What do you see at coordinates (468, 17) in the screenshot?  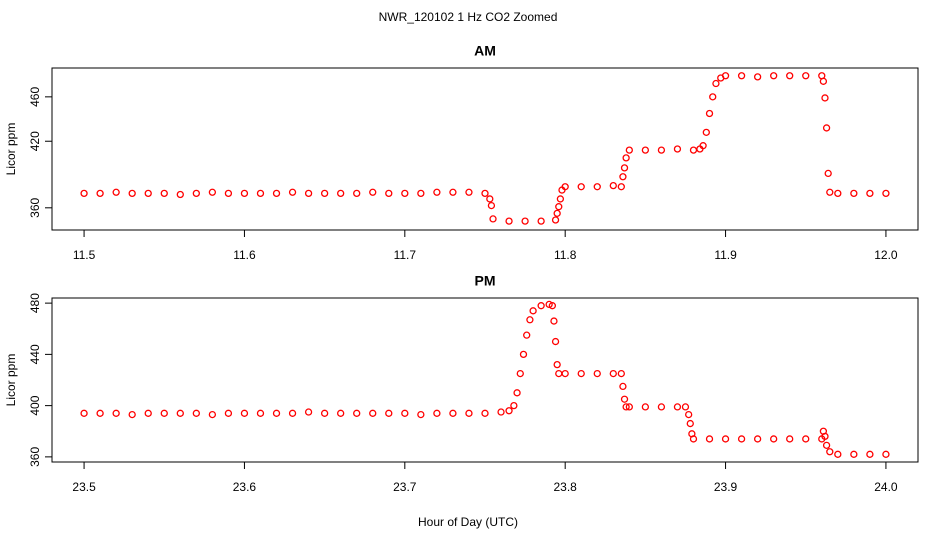 I see `figure-title: NWR_120102 1 Hz CO2 Zoomed` at bounding box center [468, 17].